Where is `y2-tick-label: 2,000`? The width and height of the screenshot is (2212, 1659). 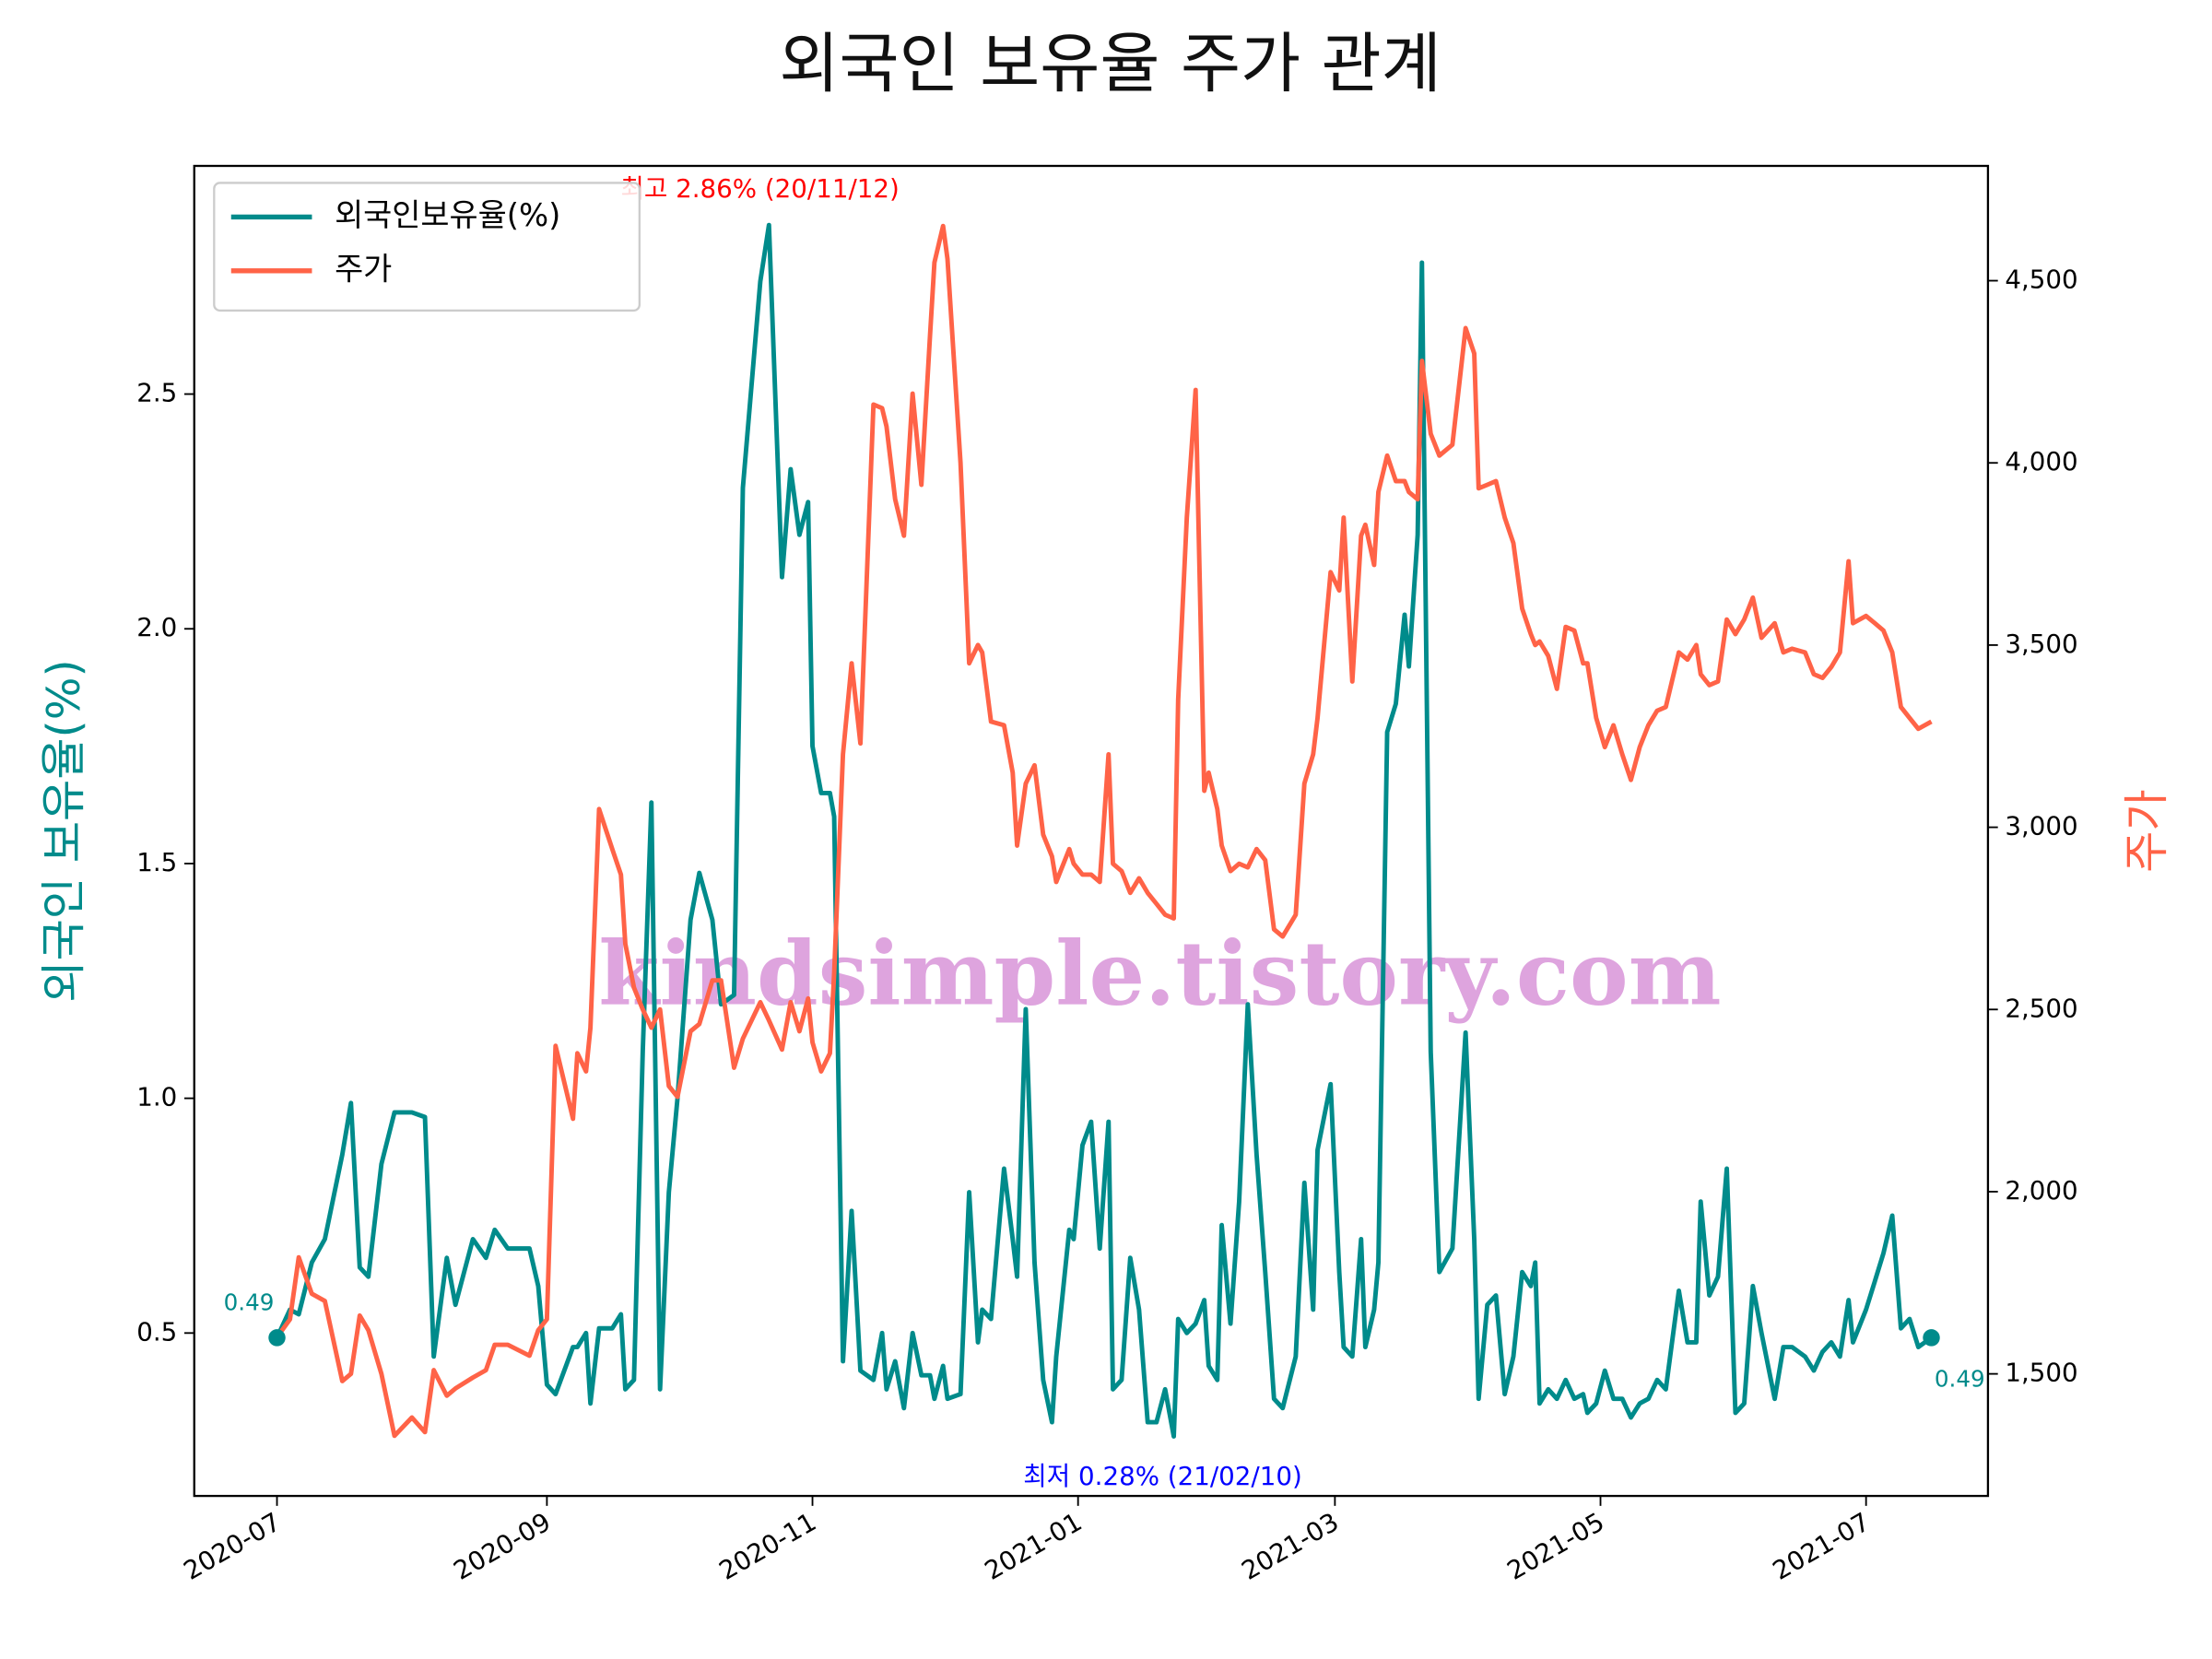 y2-tick-label: 2,000 is located at coordinates (2041, 1190).